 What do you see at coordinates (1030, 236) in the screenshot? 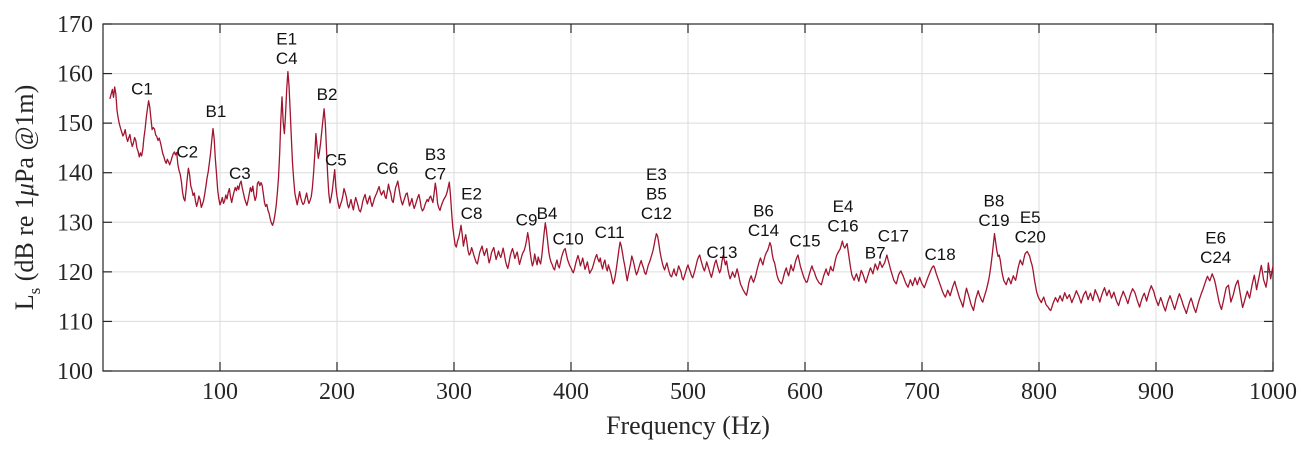
I see `peak-label: C20` at bounding box center [1030, 236].